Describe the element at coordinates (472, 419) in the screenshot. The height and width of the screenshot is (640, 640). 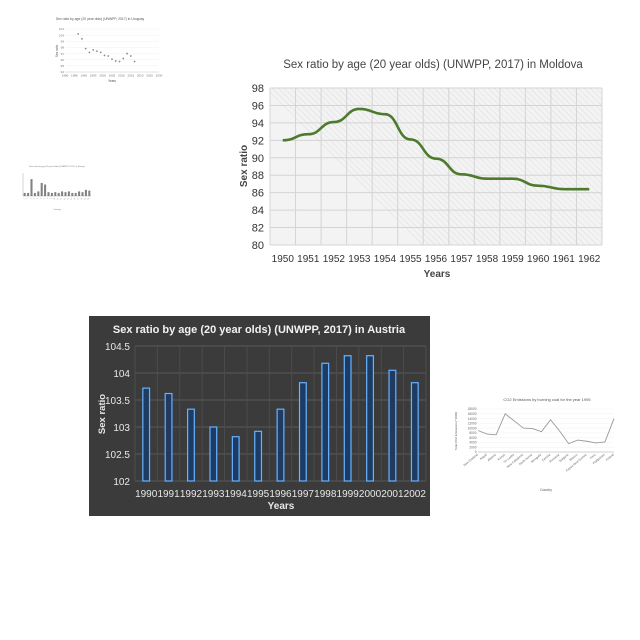
I see `y-tick-label: 14000` at that location.